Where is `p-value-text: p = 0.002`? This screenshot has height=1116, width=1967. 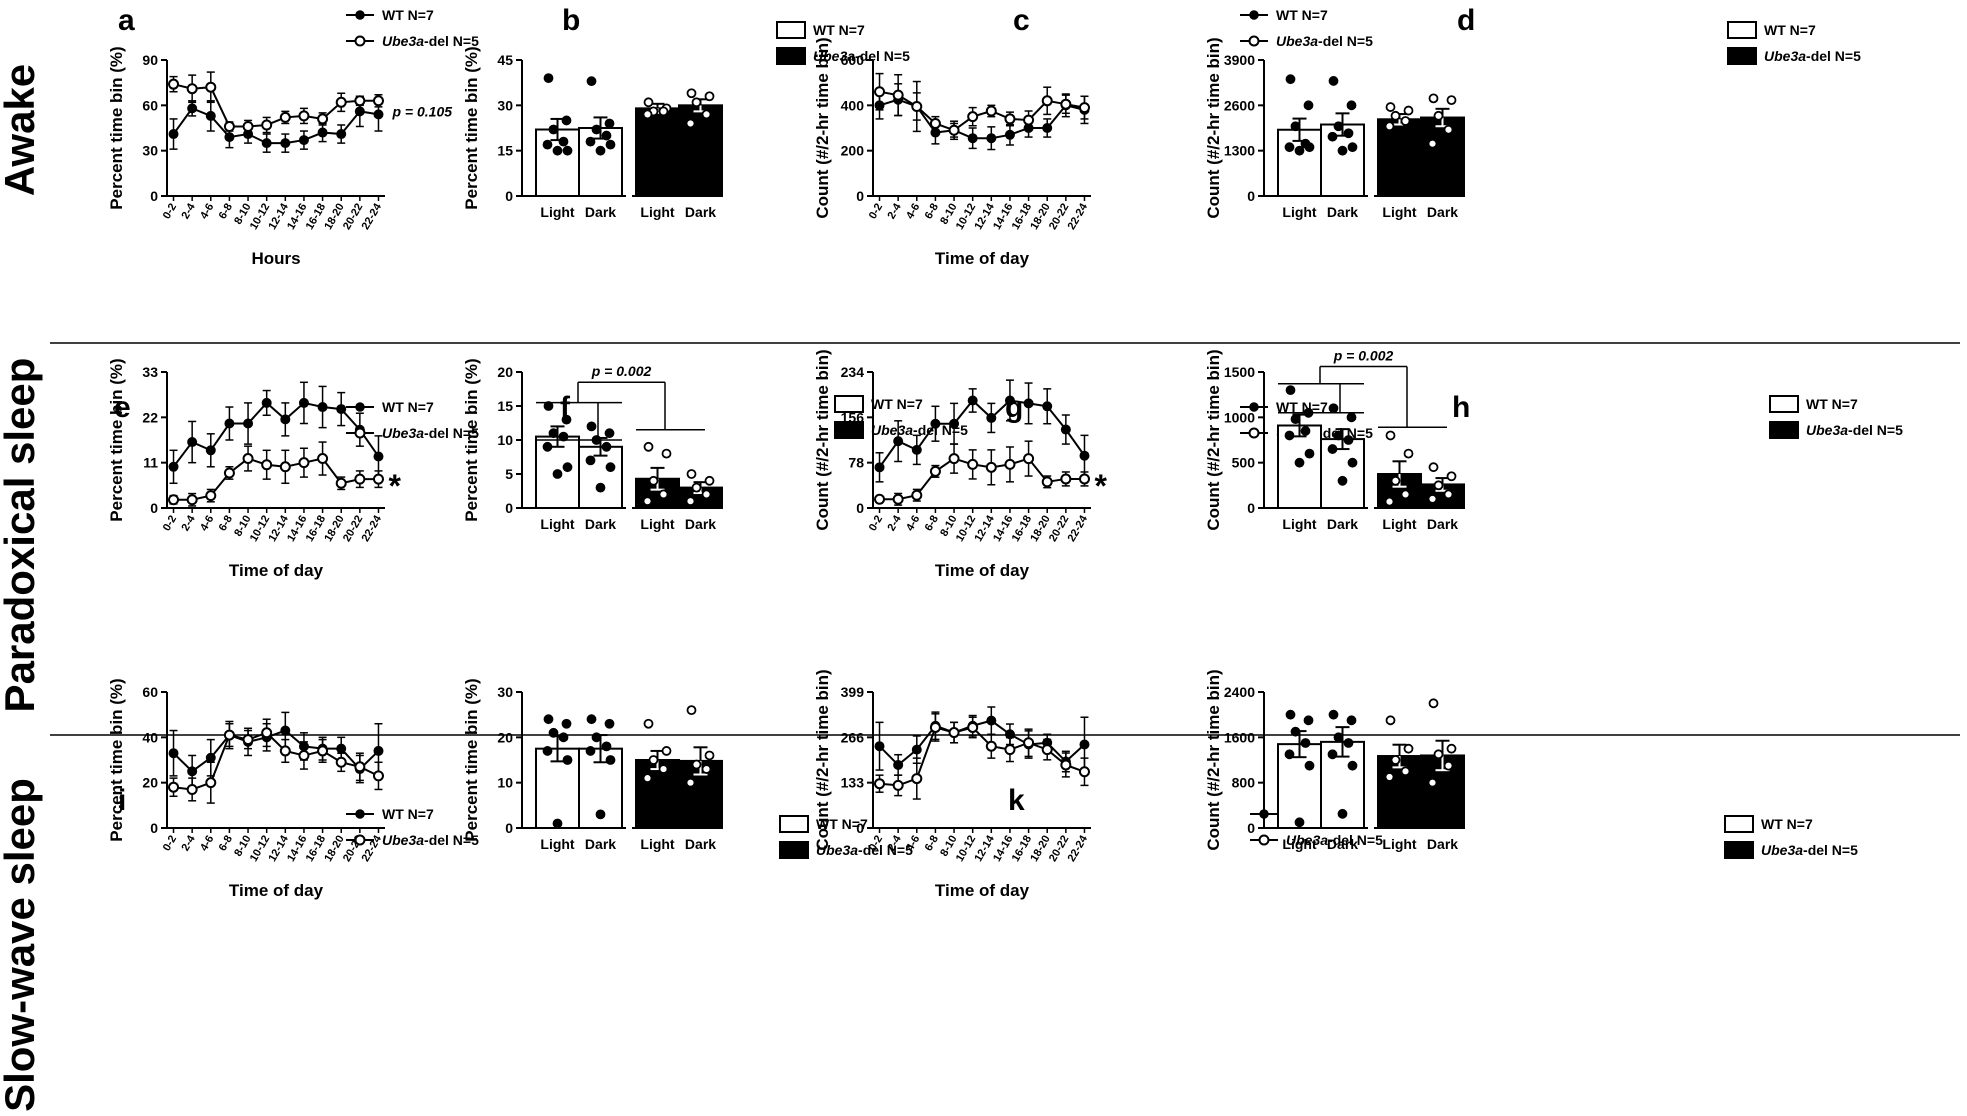
p-value-text: p = 0.002 is located at coordinates (621, 371).